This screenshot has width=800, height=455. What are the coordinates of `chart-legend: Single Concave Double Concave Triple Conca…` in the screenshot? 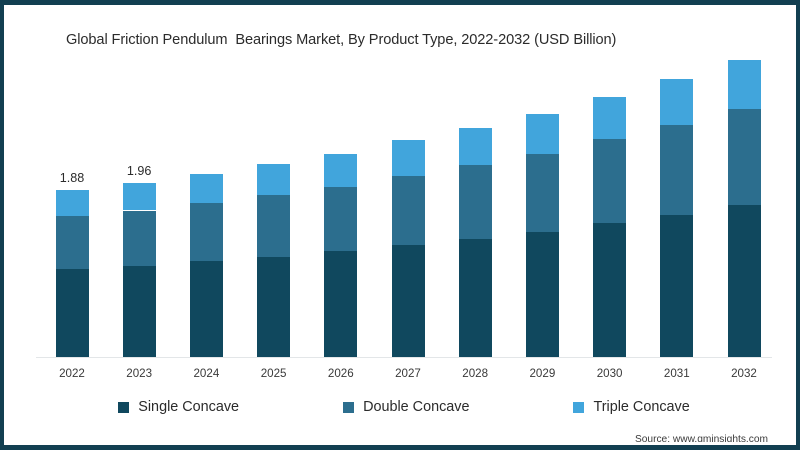 It's located at (402, 407).